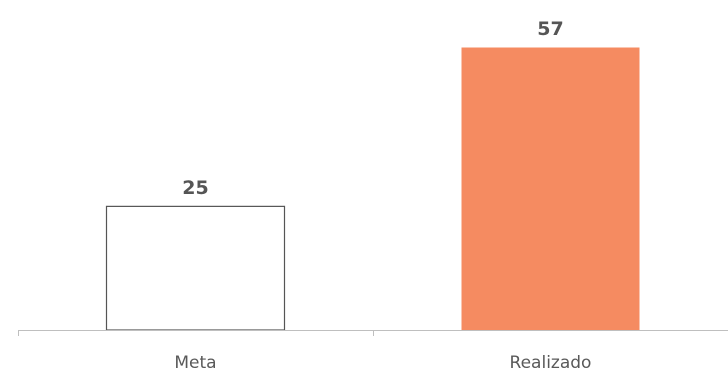 This screenshot has width=728, height=370. What do you see at coordinates (382, 361) in the screenshot?
I see `category-labels-group: Meta Realizado` at bounding box center [382, 361].